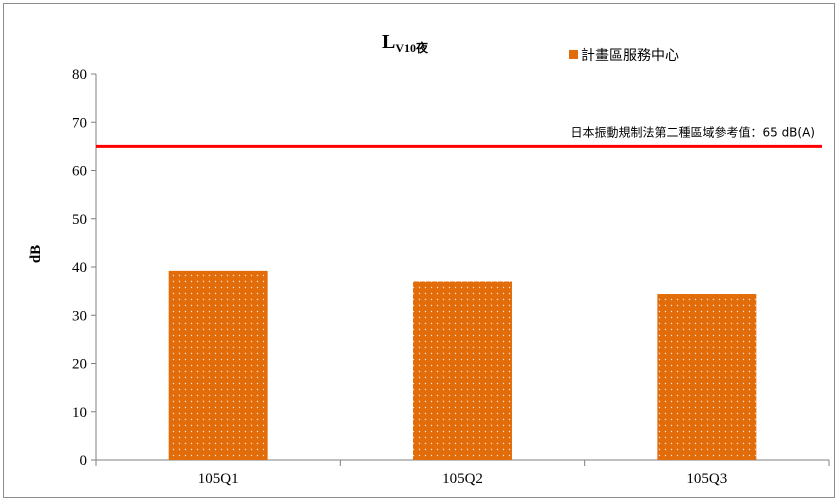 This screenshot has height=503, width=840. What do you see at coordinates (218, 479) in the screenshot?
I see `x-tick-label: 105Q1` at bounding box center [218, 479].